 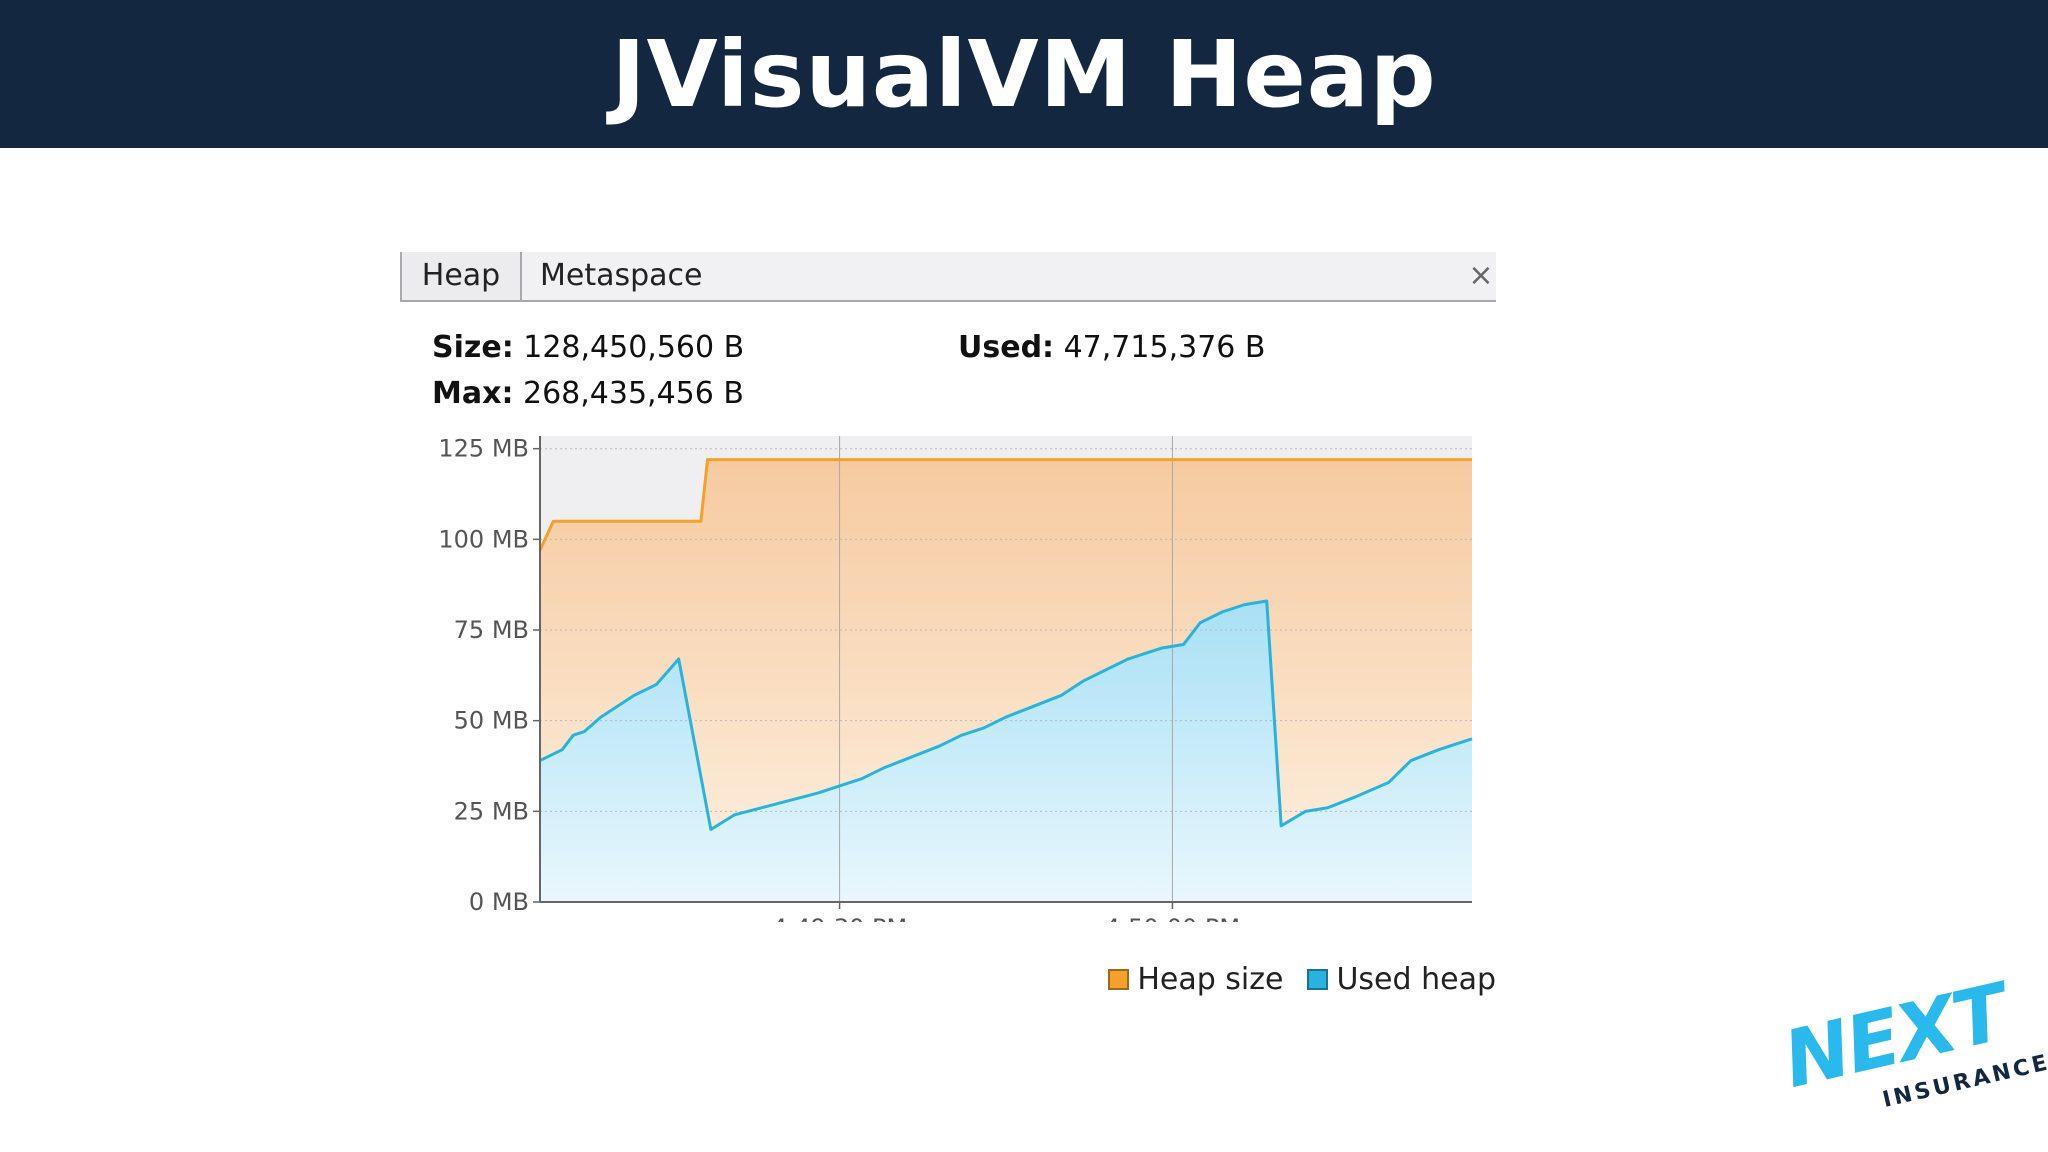 I want to click on y-tick-label: 75 MB, so click(x=491, y=630).